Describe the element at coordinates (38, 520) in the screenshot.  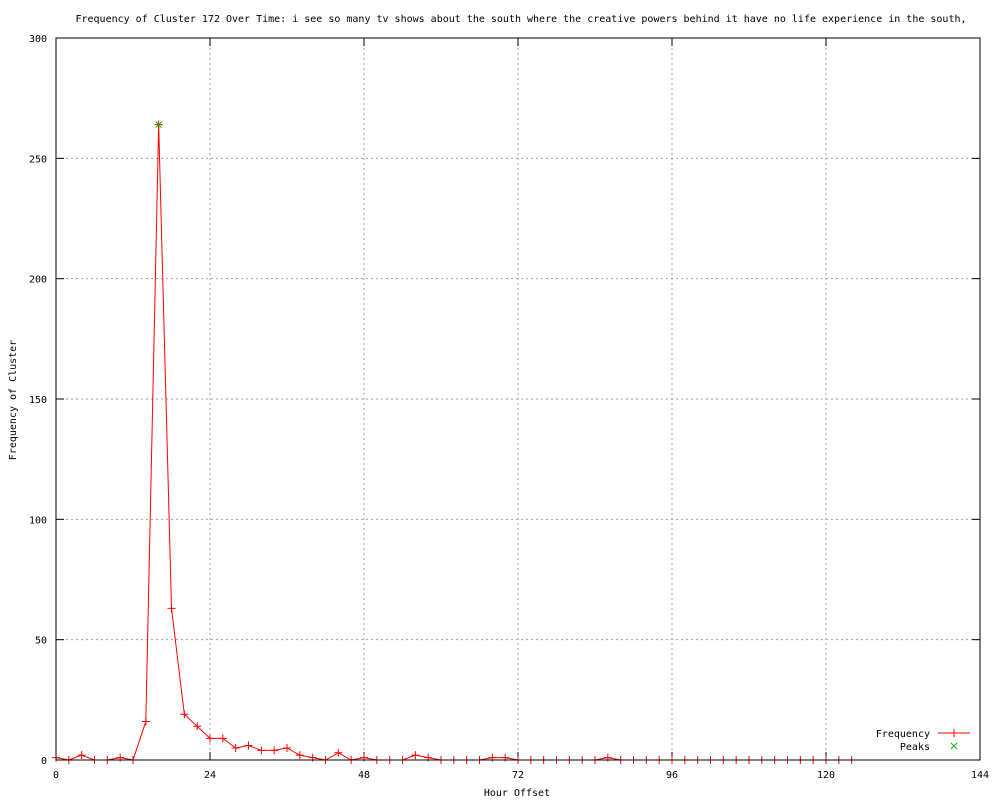
I see `y-tick-label: 100` at that location.